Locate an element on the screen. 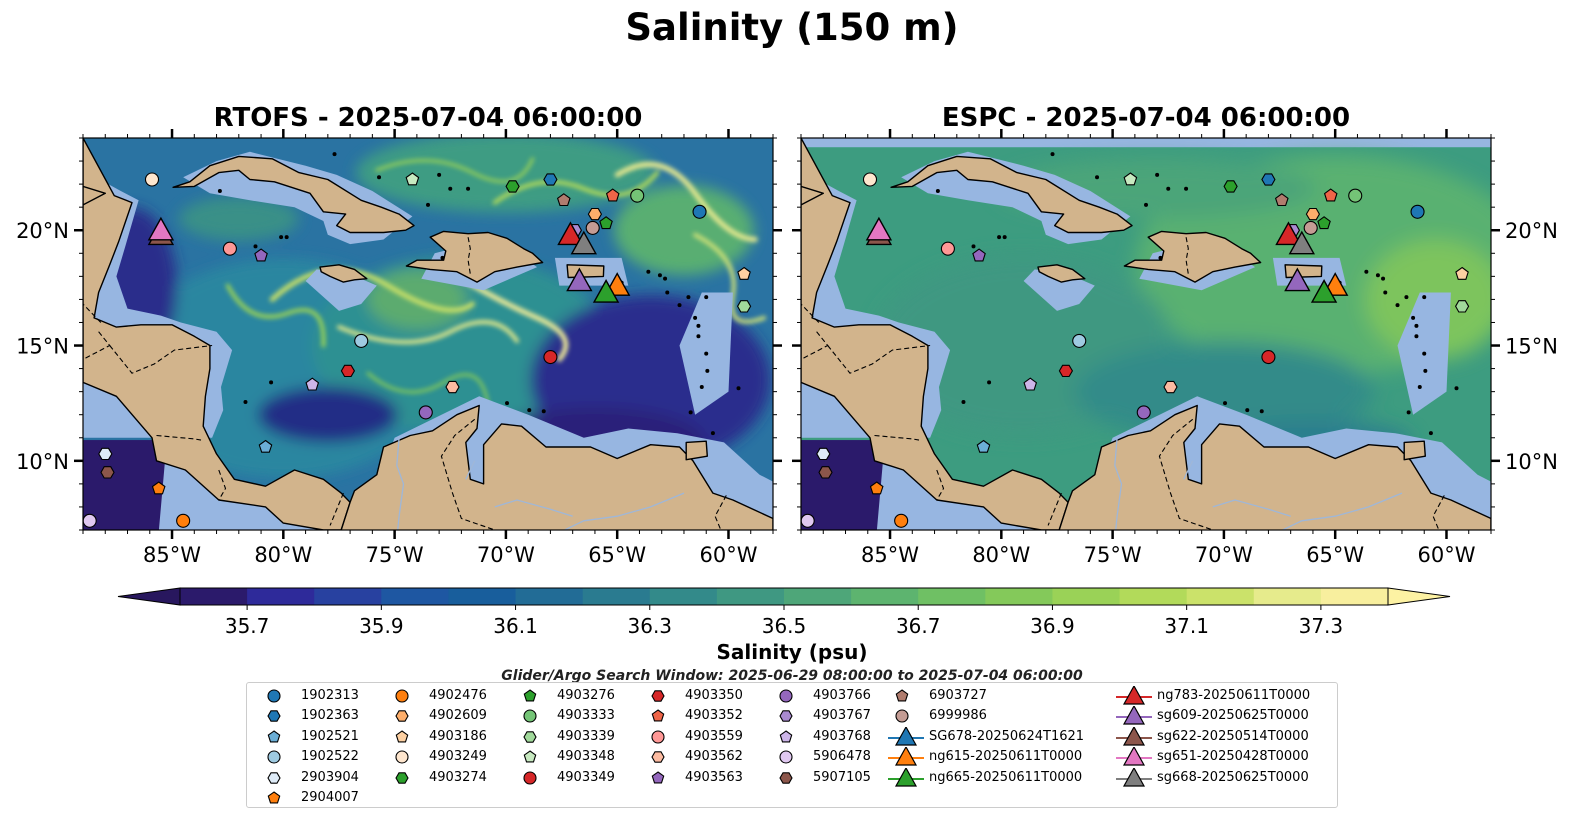 The width and height of the screenshot is (1584, 829). legend-label: 4903562 is located at coordinates (714, 757).